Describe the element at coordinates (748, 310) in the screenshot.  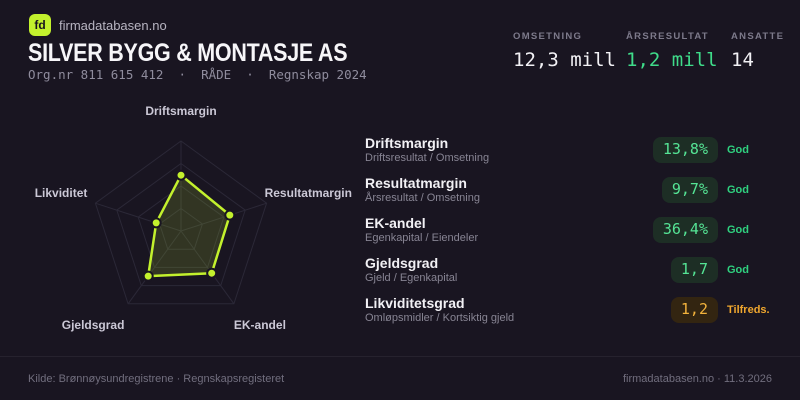
I see `metric-status-label: Tilfreds.` at that location.